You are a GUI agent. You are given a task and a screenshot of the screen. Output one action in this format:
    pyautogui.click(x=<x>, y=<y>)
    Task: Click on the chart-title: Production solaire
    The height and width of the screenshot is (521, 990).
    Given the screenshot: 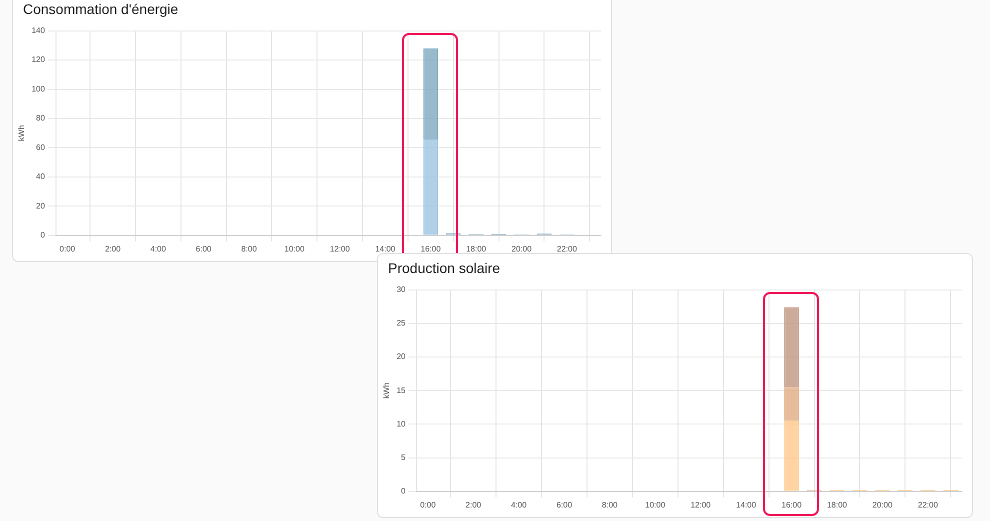 What is the action you would take?
    pyautogui.click(x=444, y=268)
    